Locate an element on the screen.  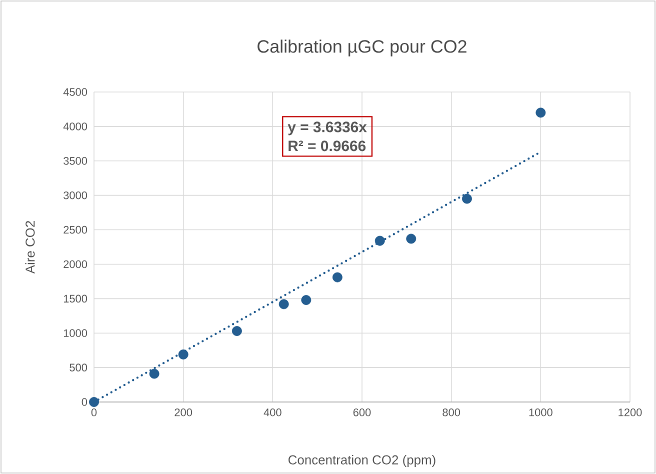
x-axis-title: Concentration CO2 (ppm) is located at coordinates (362, 461).